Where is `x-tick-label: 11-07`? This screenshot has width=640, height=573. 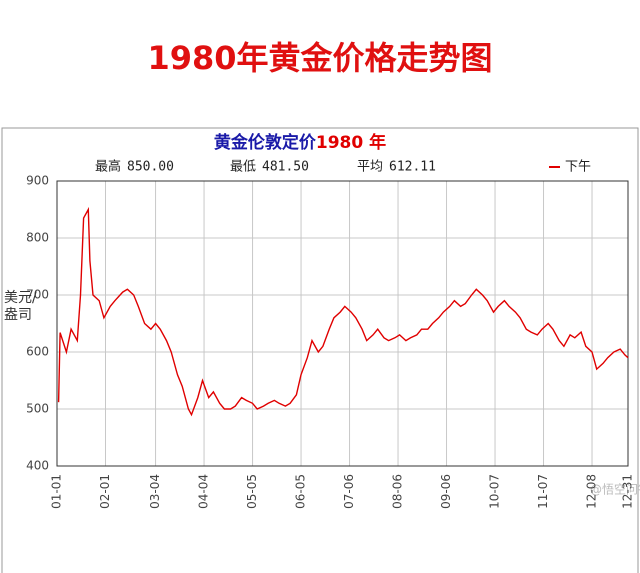 x-tick-label: 11-07 is located at coordinates (543, 491).